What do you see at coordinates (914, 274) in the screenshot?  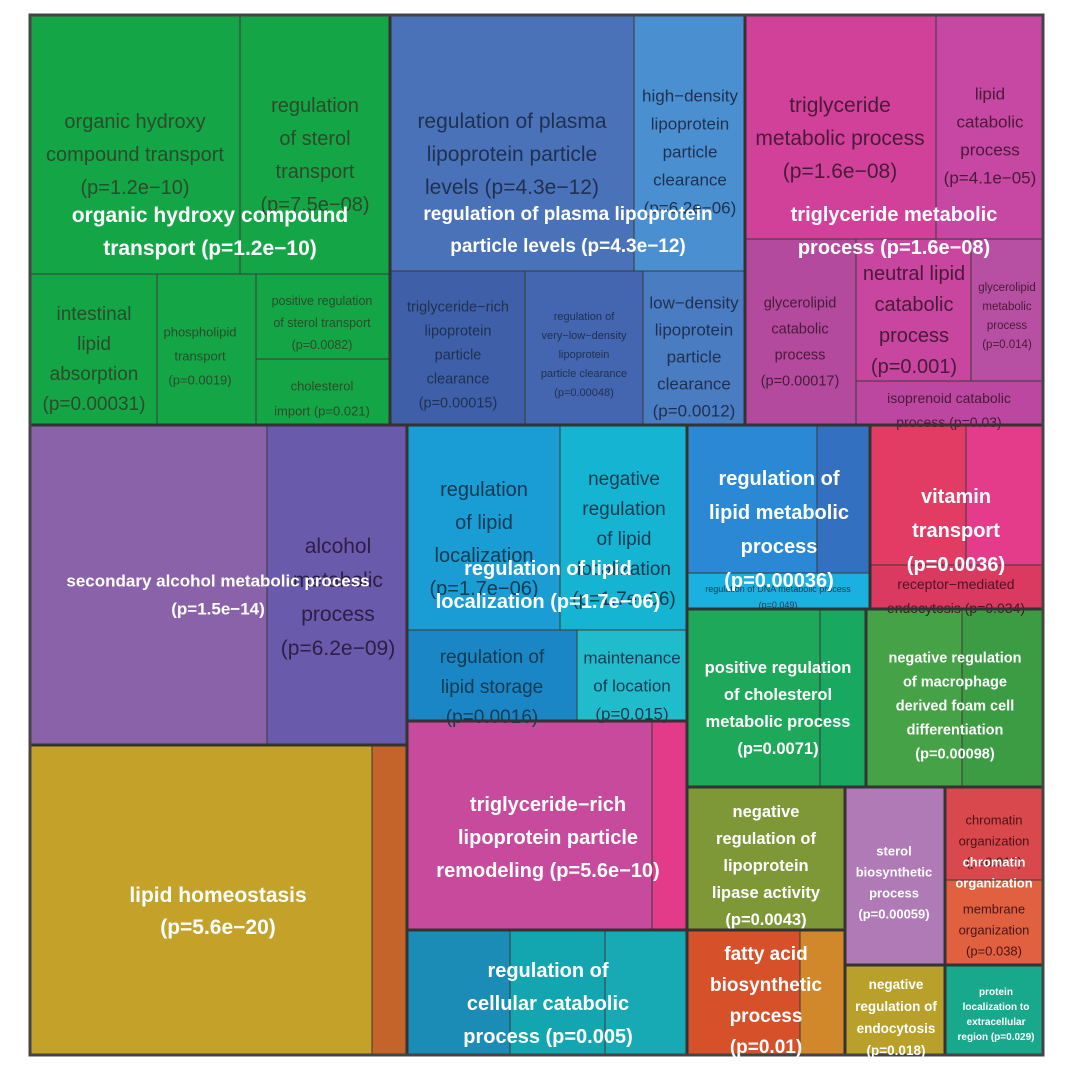 I see `tile-label-line: neutral lipid` at bounding box center [914, 274].